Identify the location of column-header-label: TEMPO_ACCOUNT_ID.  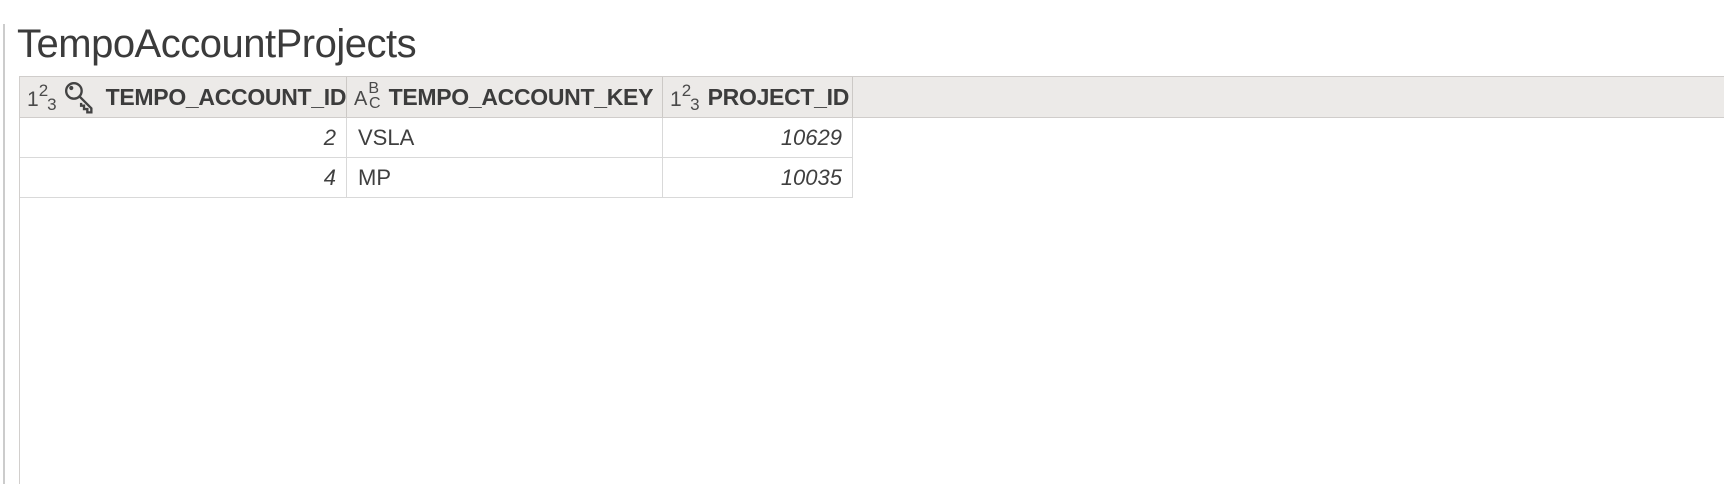
(226, 96).